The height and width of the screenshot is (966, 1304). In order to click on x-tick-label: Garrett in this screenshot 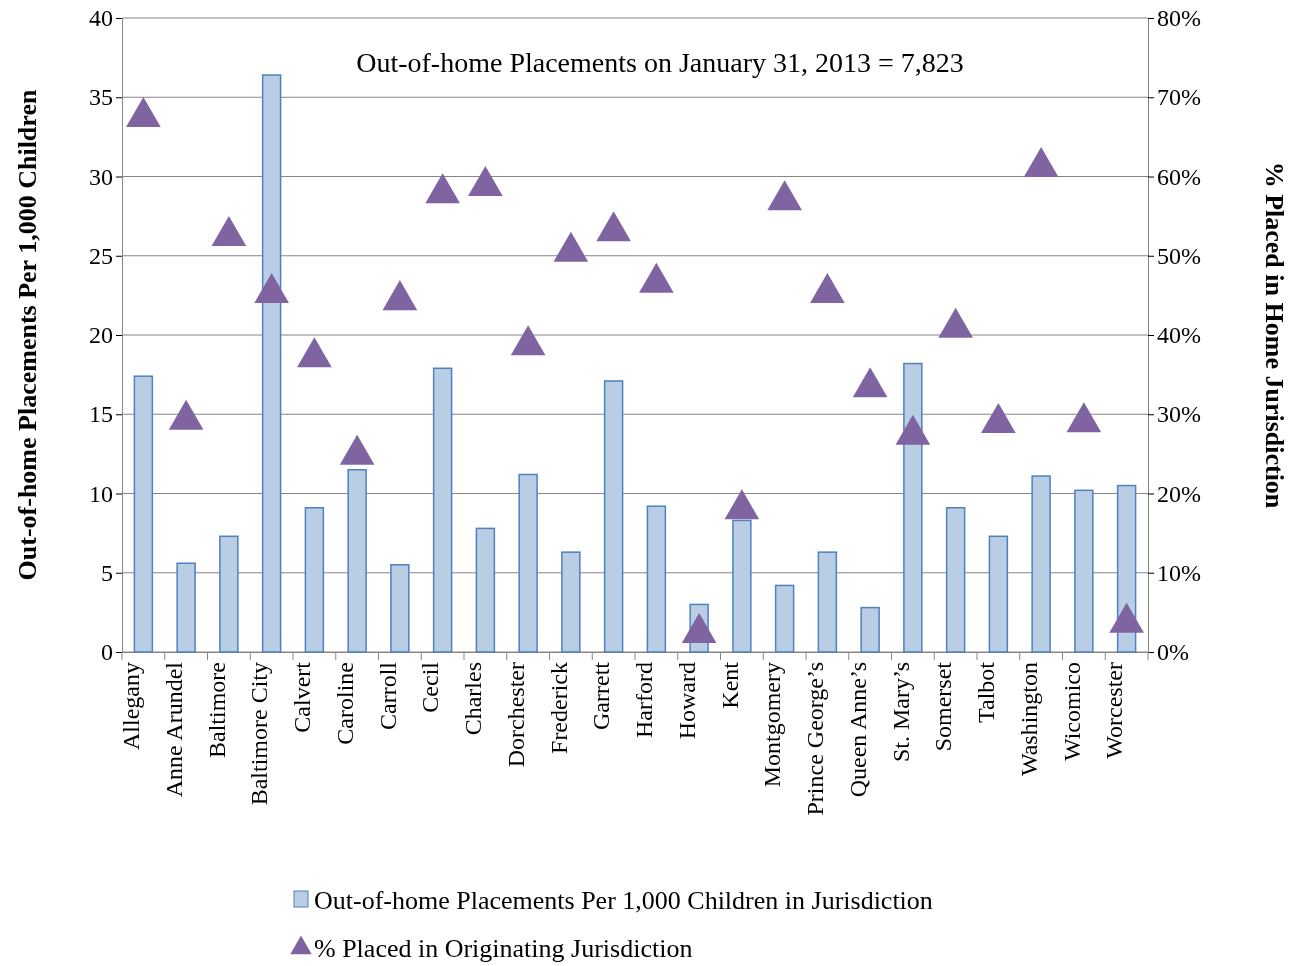, I will do `click(601, 695)`.